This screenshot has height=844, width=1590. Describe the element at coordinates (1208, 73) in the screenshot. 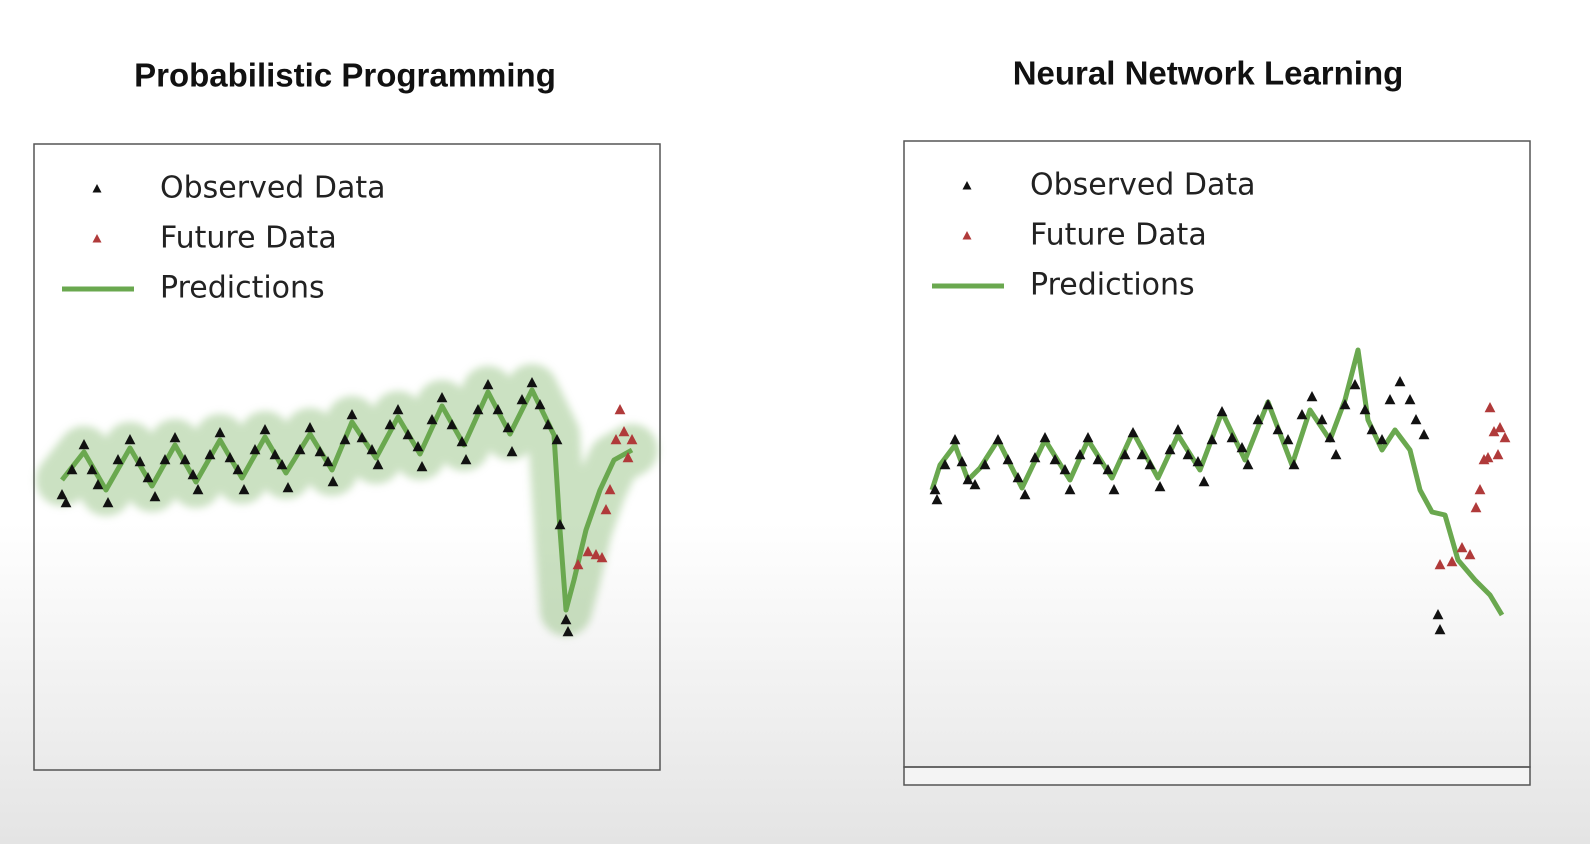

I see `chart-title: Neural Network Learning` at that location.